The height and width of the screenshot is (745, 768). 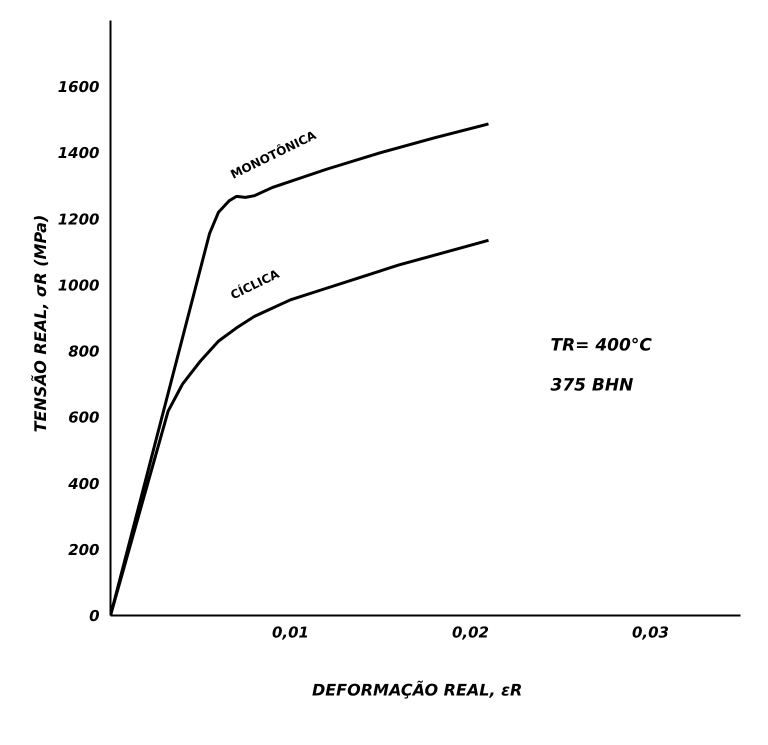 I want to click on annotation: TR= 400°C, so click(x=601, y=346).